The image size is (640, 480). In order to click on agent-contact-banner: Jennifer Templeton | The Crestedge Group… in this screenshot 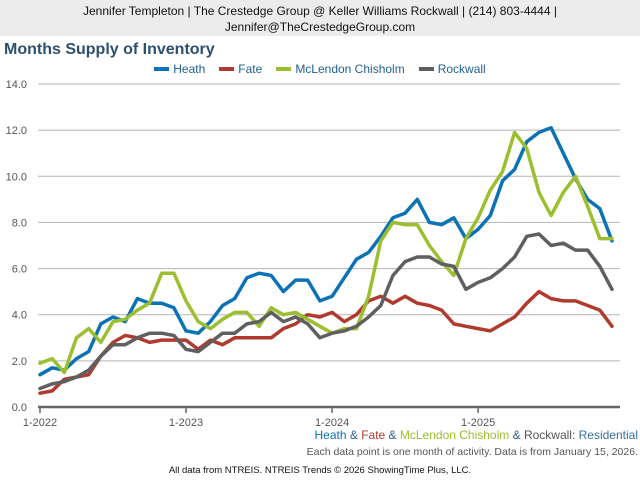, I will do `click(320, 18)`.